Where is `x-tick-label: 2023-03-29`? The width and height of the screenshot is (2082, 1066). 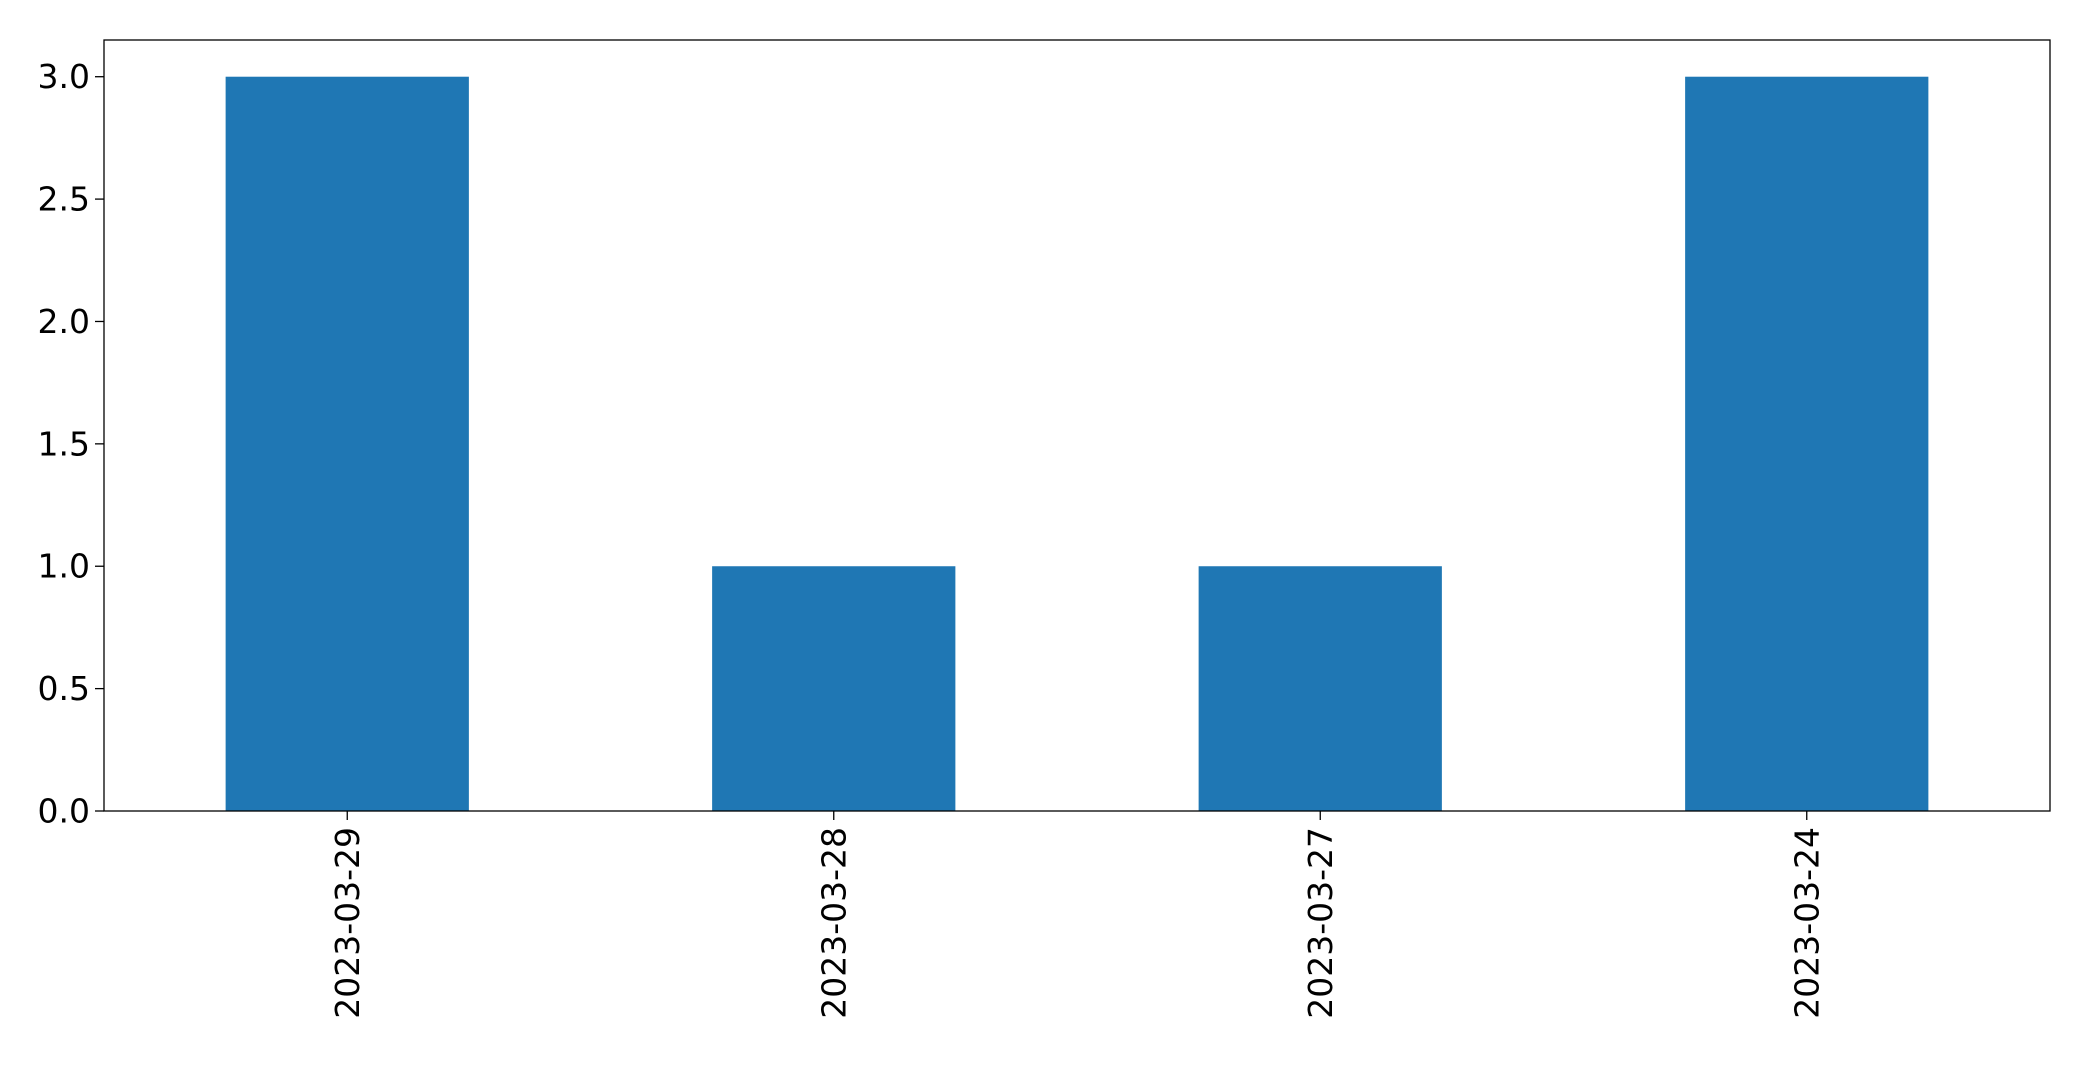 x-tick-label: 2023-03-29 is located at coordinates (347, 923).